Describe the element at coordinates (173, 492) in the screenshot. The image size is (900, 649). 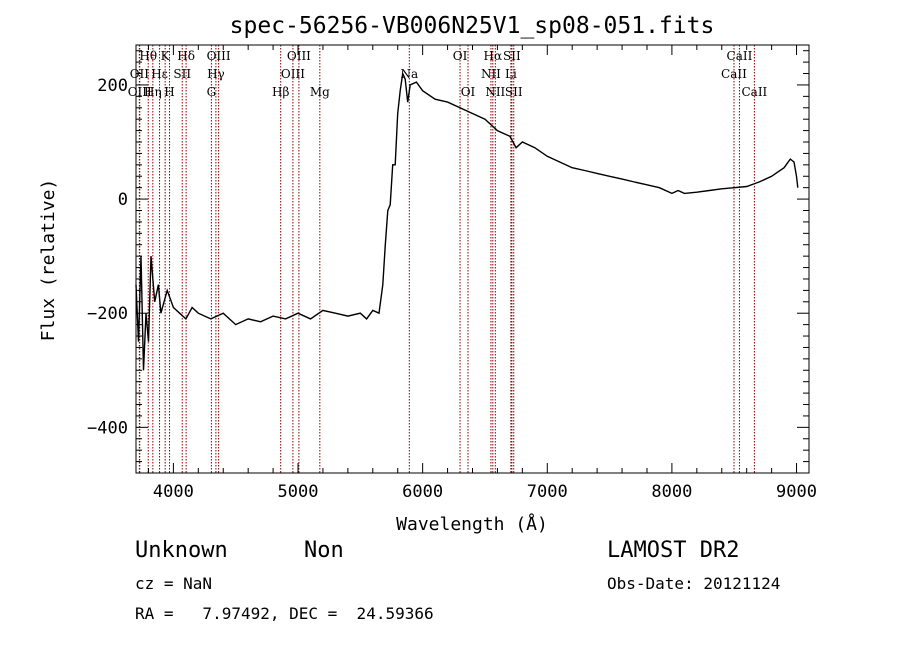
I see `x-tick-label: 4000` at that location.